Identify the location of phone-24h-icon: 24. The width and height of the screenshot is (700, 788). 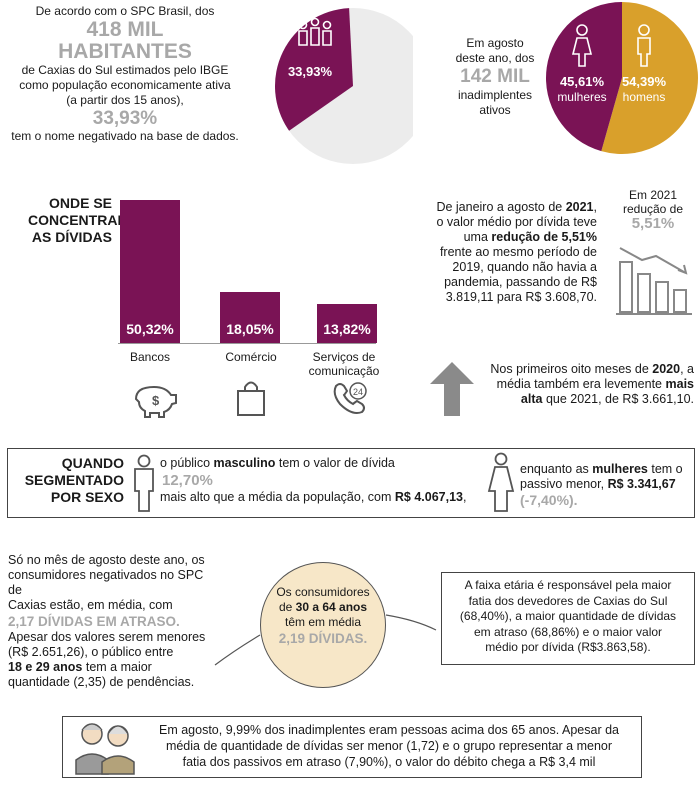
(350, 398).